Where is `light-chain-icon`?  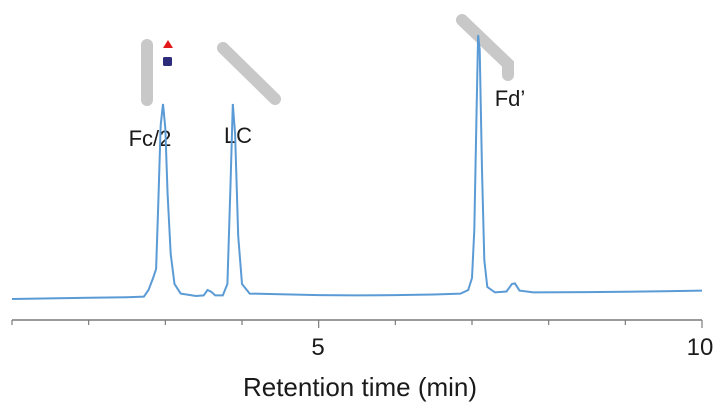
light-chain-icon is located at coordinates (249, 73).